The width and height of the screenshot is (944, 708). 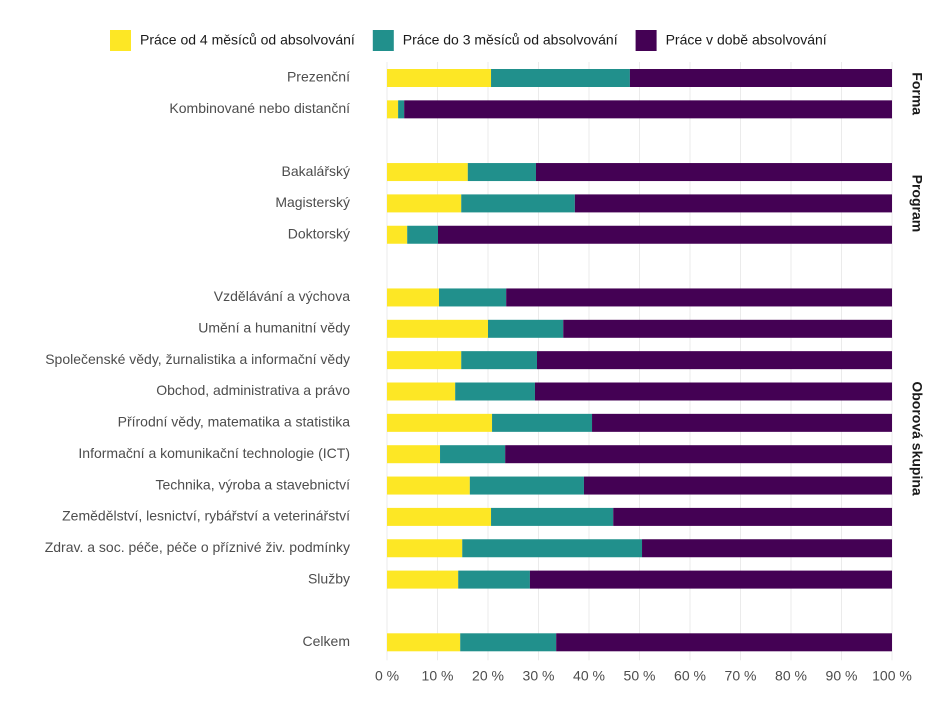 I want to click on x-tick-label: 100 %, so click(x=892, y=676).